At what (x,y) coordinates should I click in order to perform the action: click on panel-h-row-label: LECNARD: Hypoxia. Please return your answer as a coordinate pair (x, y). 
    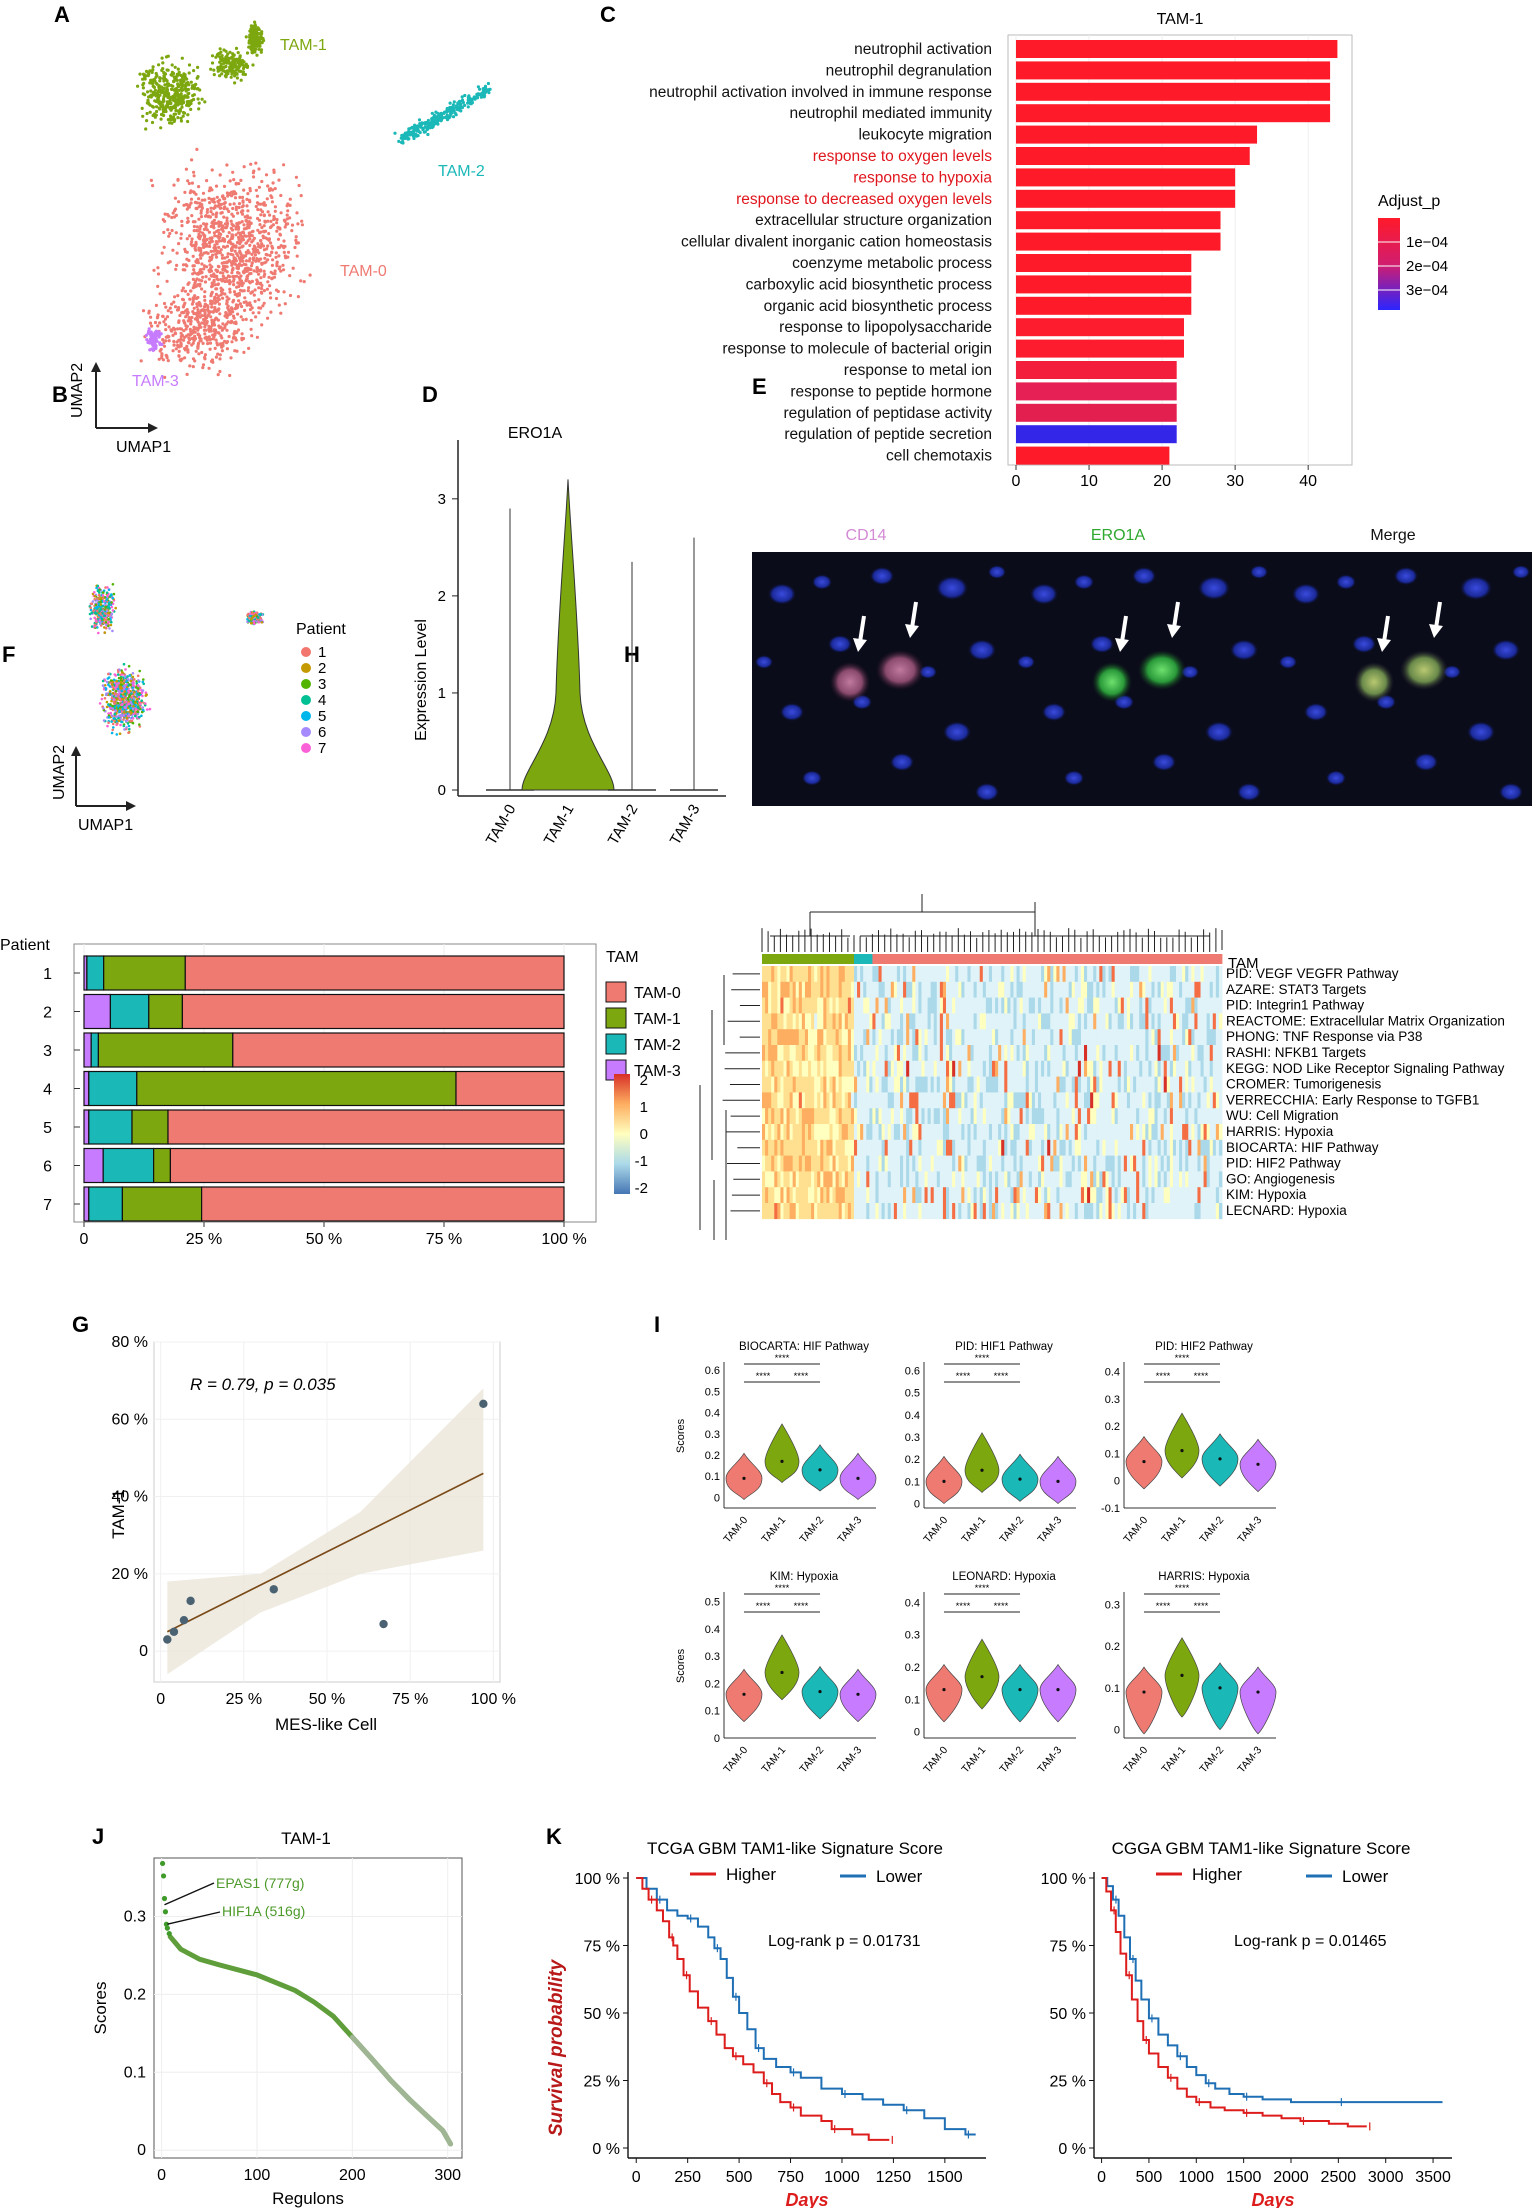
    Looking at the image, I should click on (1286, 1210).